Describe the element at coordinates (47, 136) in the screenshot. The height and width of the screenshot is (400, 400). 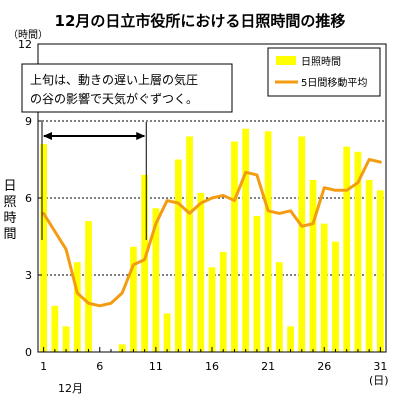
I see `bracket-arrow-left` at that location.